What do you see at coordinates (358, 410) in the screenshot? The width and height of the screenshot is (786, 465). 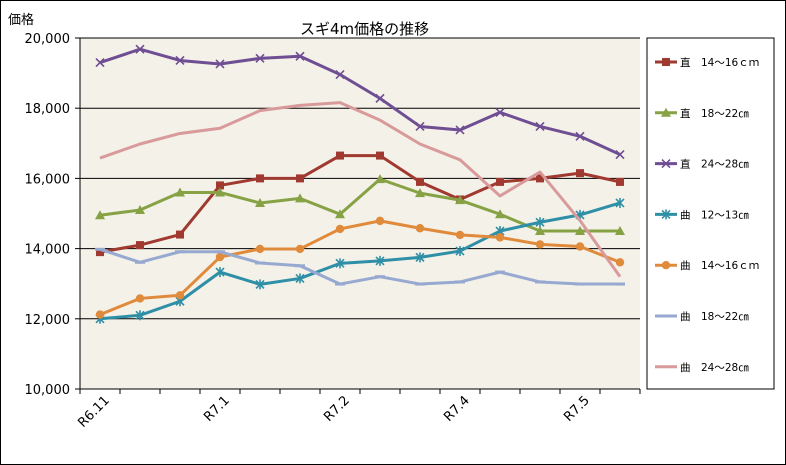 I see `x-axis-ticks: R6.11 R7.1 R7.2 R7.4 R7.5` at bounding box center [358, 410].